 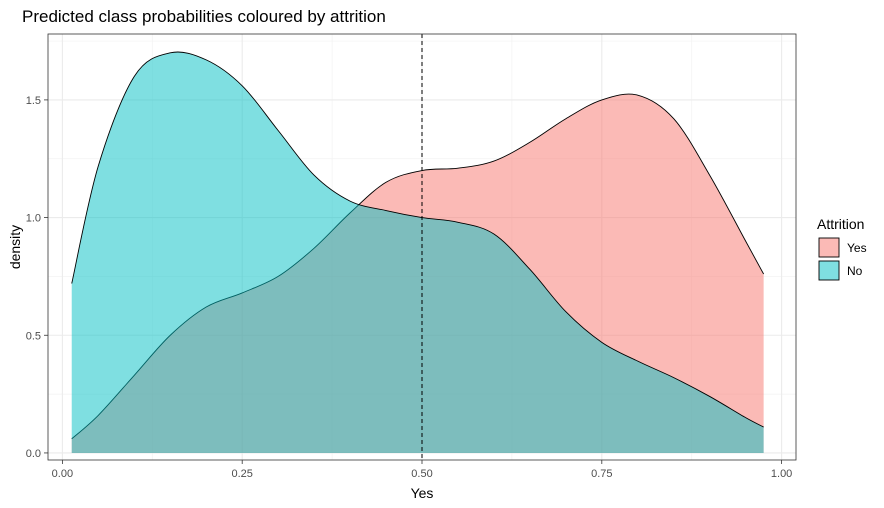 What do you see at coordinates (37, 277) in the screenshot?
I see `y-axis-ticks: 0.0 0.5 1.0 1.5` at bounding box center [37, 277].